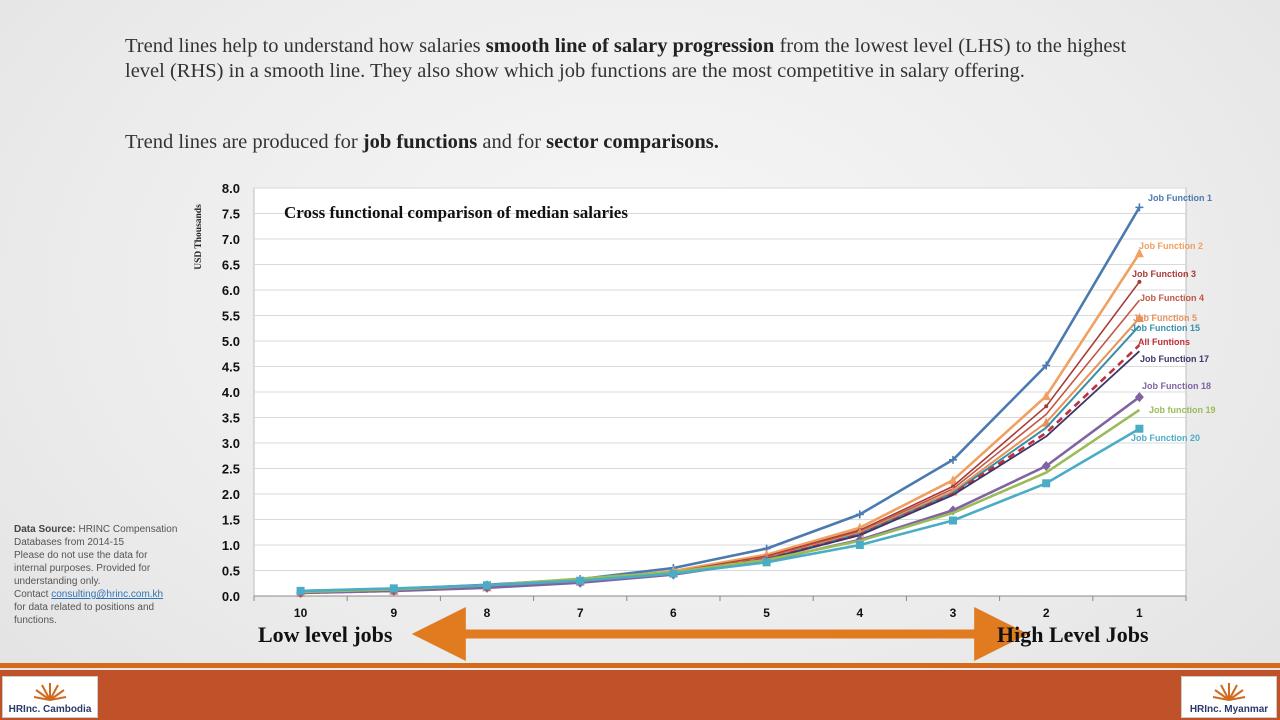  Describe the element at coordinates (1165, 328) in the screenshot. I see `legend-label: Job Function 15` at that location.